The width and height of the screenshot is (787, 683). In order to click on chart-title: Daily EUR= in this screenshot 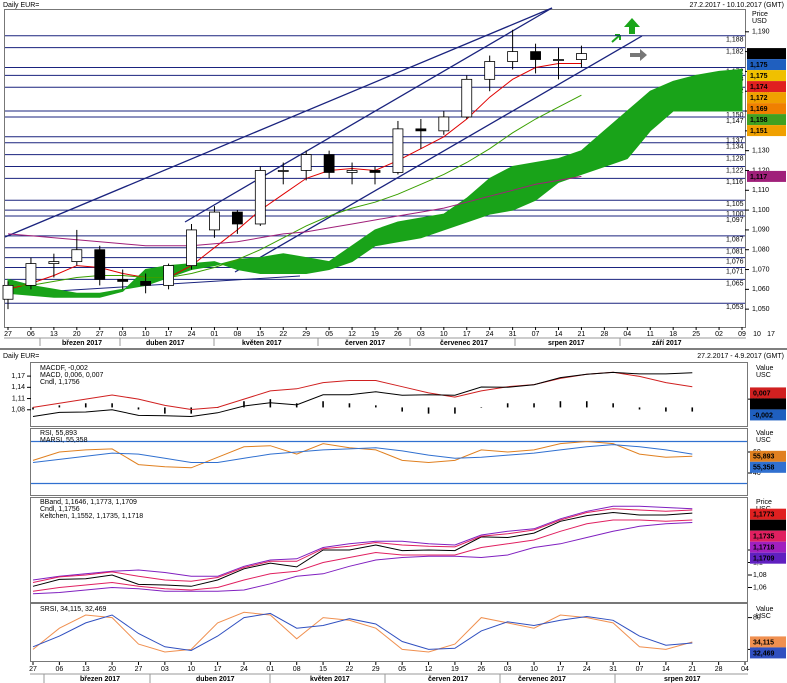, I will do `click(21, 5)`.